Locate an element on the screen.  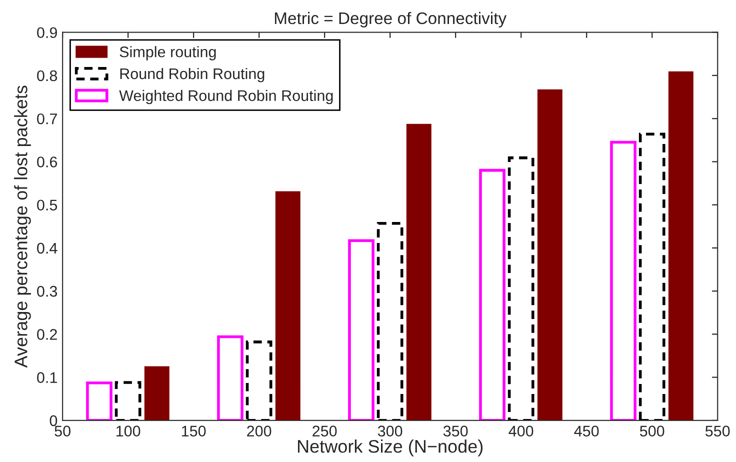
y-axis-title: Average percentage of lost packets is located at coordinates (22, 227).